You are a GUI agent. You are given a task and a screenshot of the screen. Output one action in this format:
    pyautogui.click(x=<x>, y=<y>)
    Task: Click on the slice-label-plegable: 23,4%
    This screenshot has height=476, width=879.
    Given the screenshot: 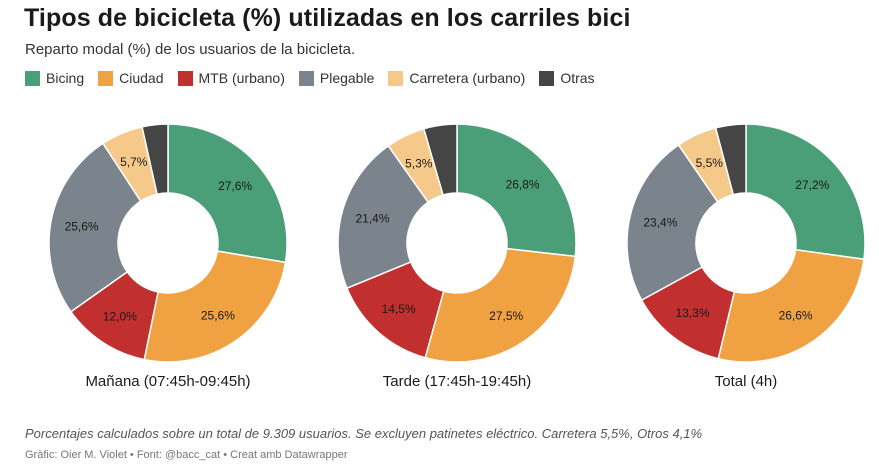 What is the action you would take?
    pyautogui.click(x=660, y=223)
    